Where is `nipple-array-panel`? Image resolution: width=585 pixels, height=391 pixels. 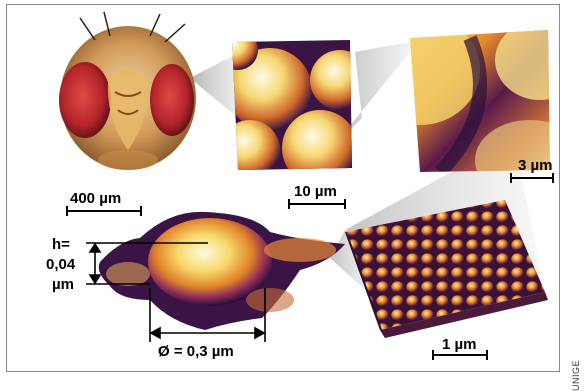
nipple-array-panel is located at coordinates (446, 269).